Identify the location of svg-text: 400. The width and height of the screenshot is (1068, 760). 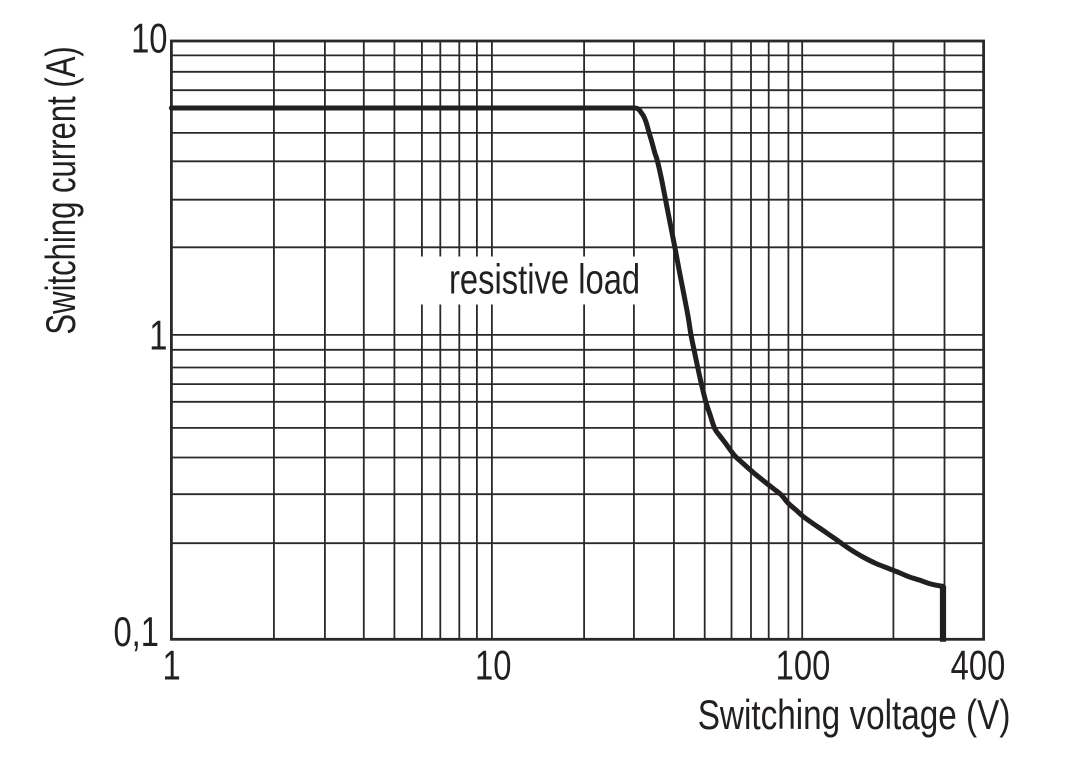
(978, 664).